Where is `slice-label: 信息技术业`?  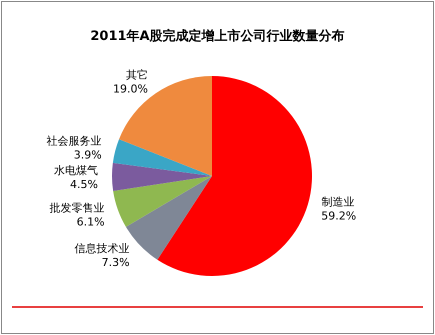 slice-label: 信息技术业 is located at coordinates (102, 248).